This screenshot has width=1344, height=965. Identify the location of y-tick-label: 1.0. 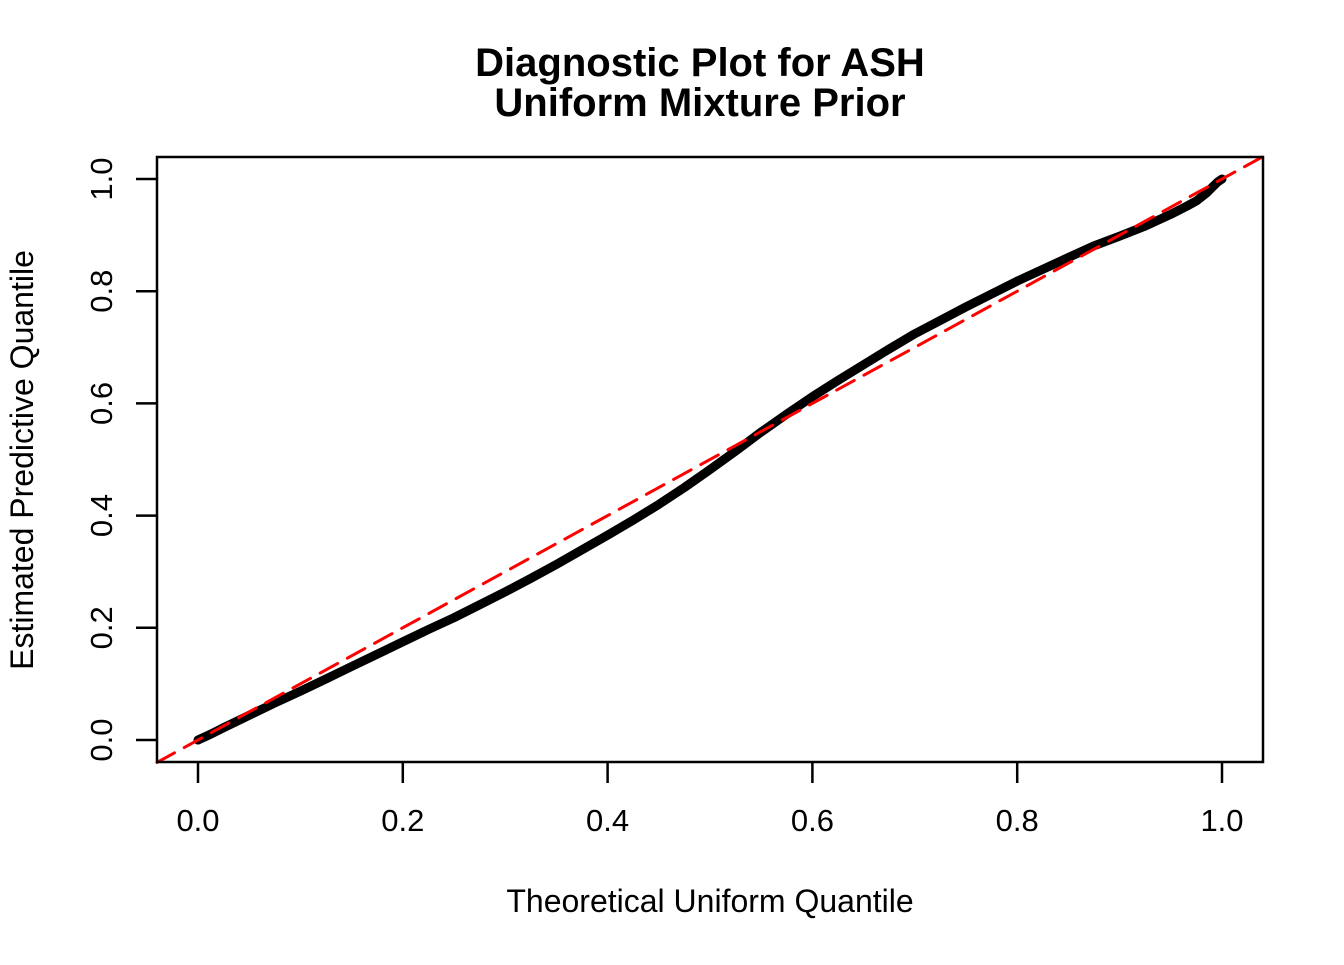
(101, 178).